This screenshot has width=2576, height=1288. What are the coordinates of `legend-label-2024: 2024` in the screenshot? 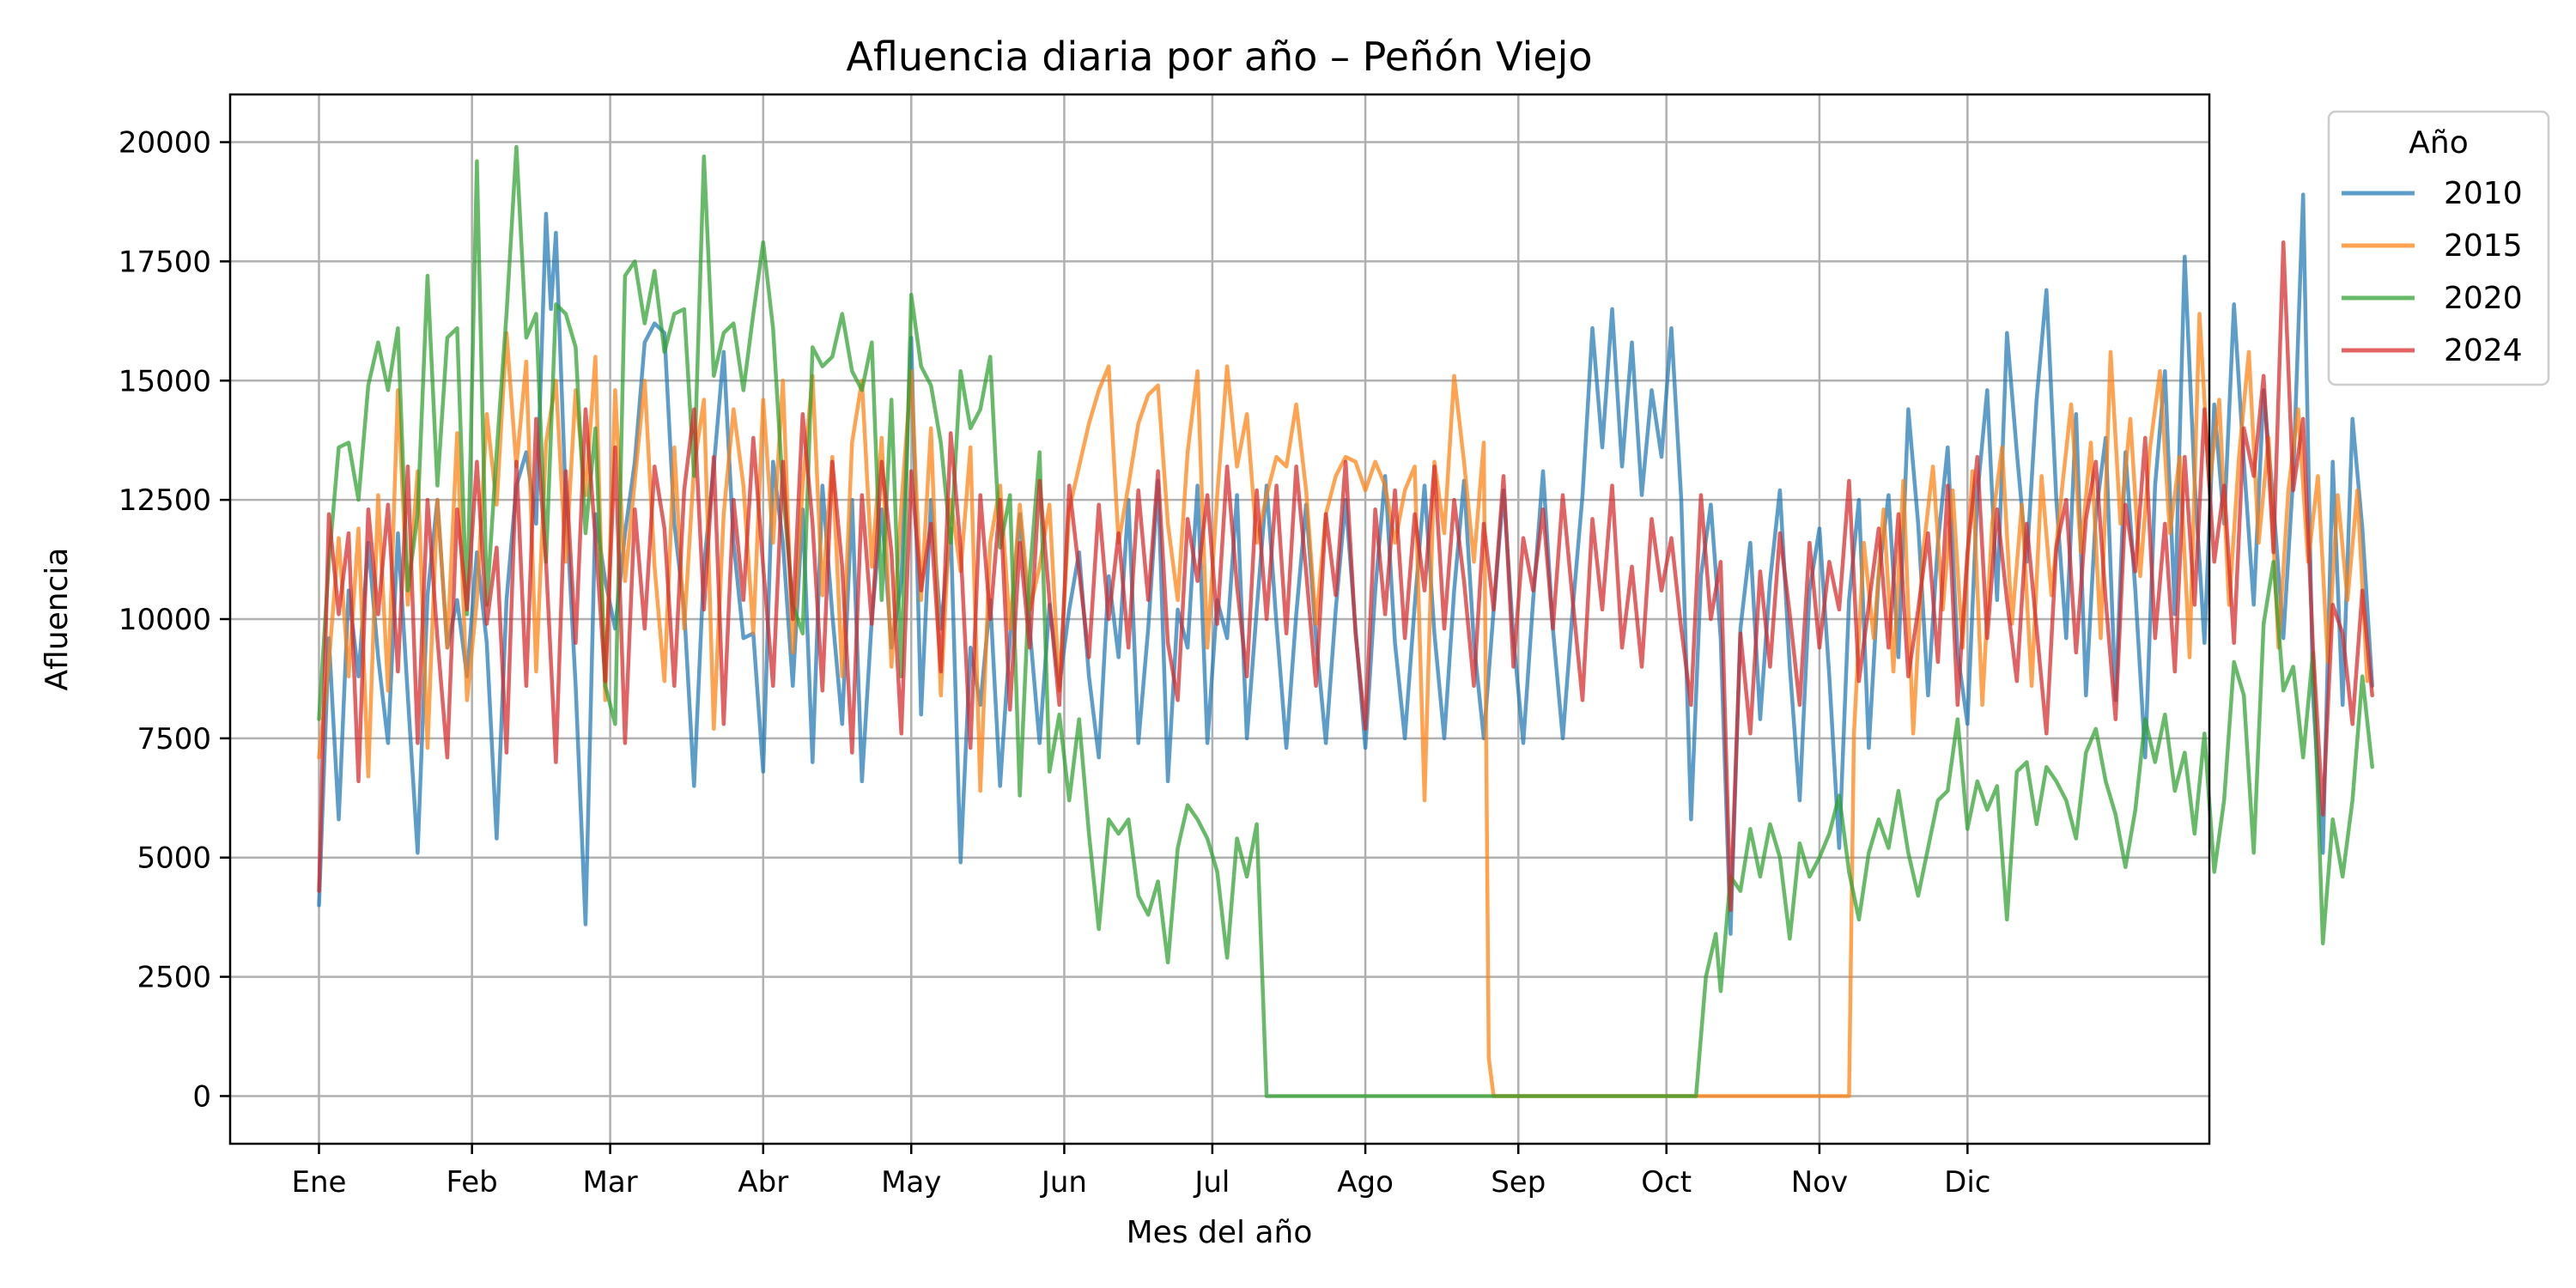 It's located at (2484, 350).